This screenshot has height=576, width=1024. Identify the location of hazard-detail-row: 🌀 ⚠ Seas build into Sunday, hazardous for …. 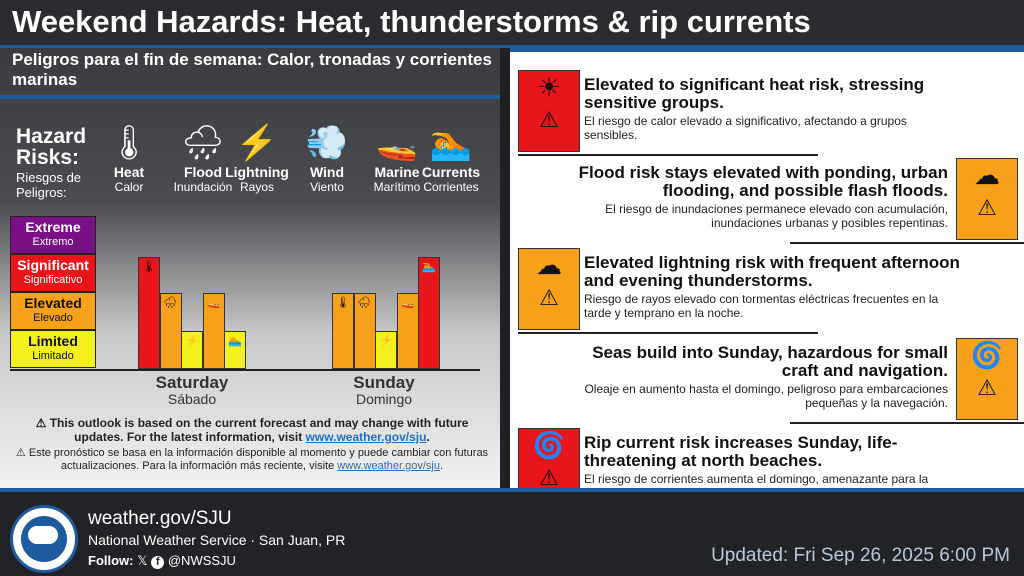
(767, 377).